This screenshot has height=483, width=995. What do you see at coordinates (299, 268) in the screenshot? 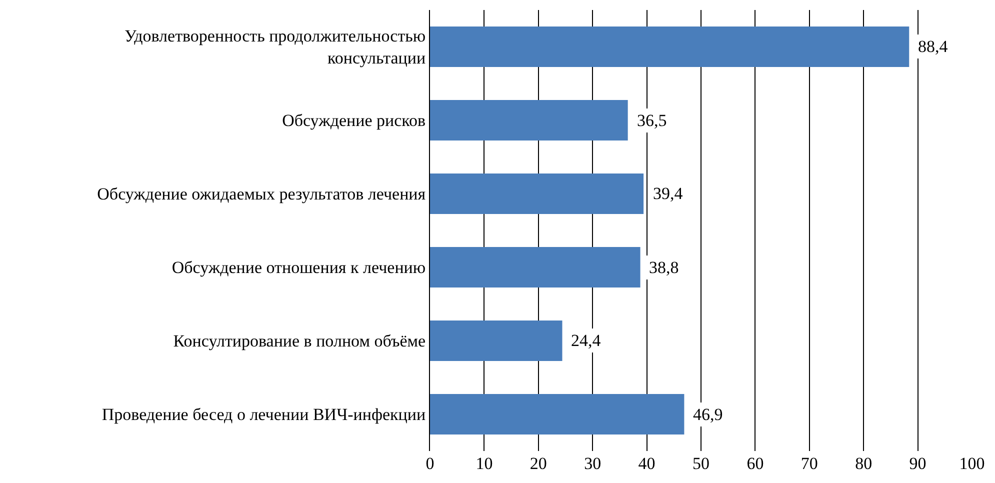
I see `y-tick-label: Обсуждение отношения к лечению` at bounding box center [299, 268].